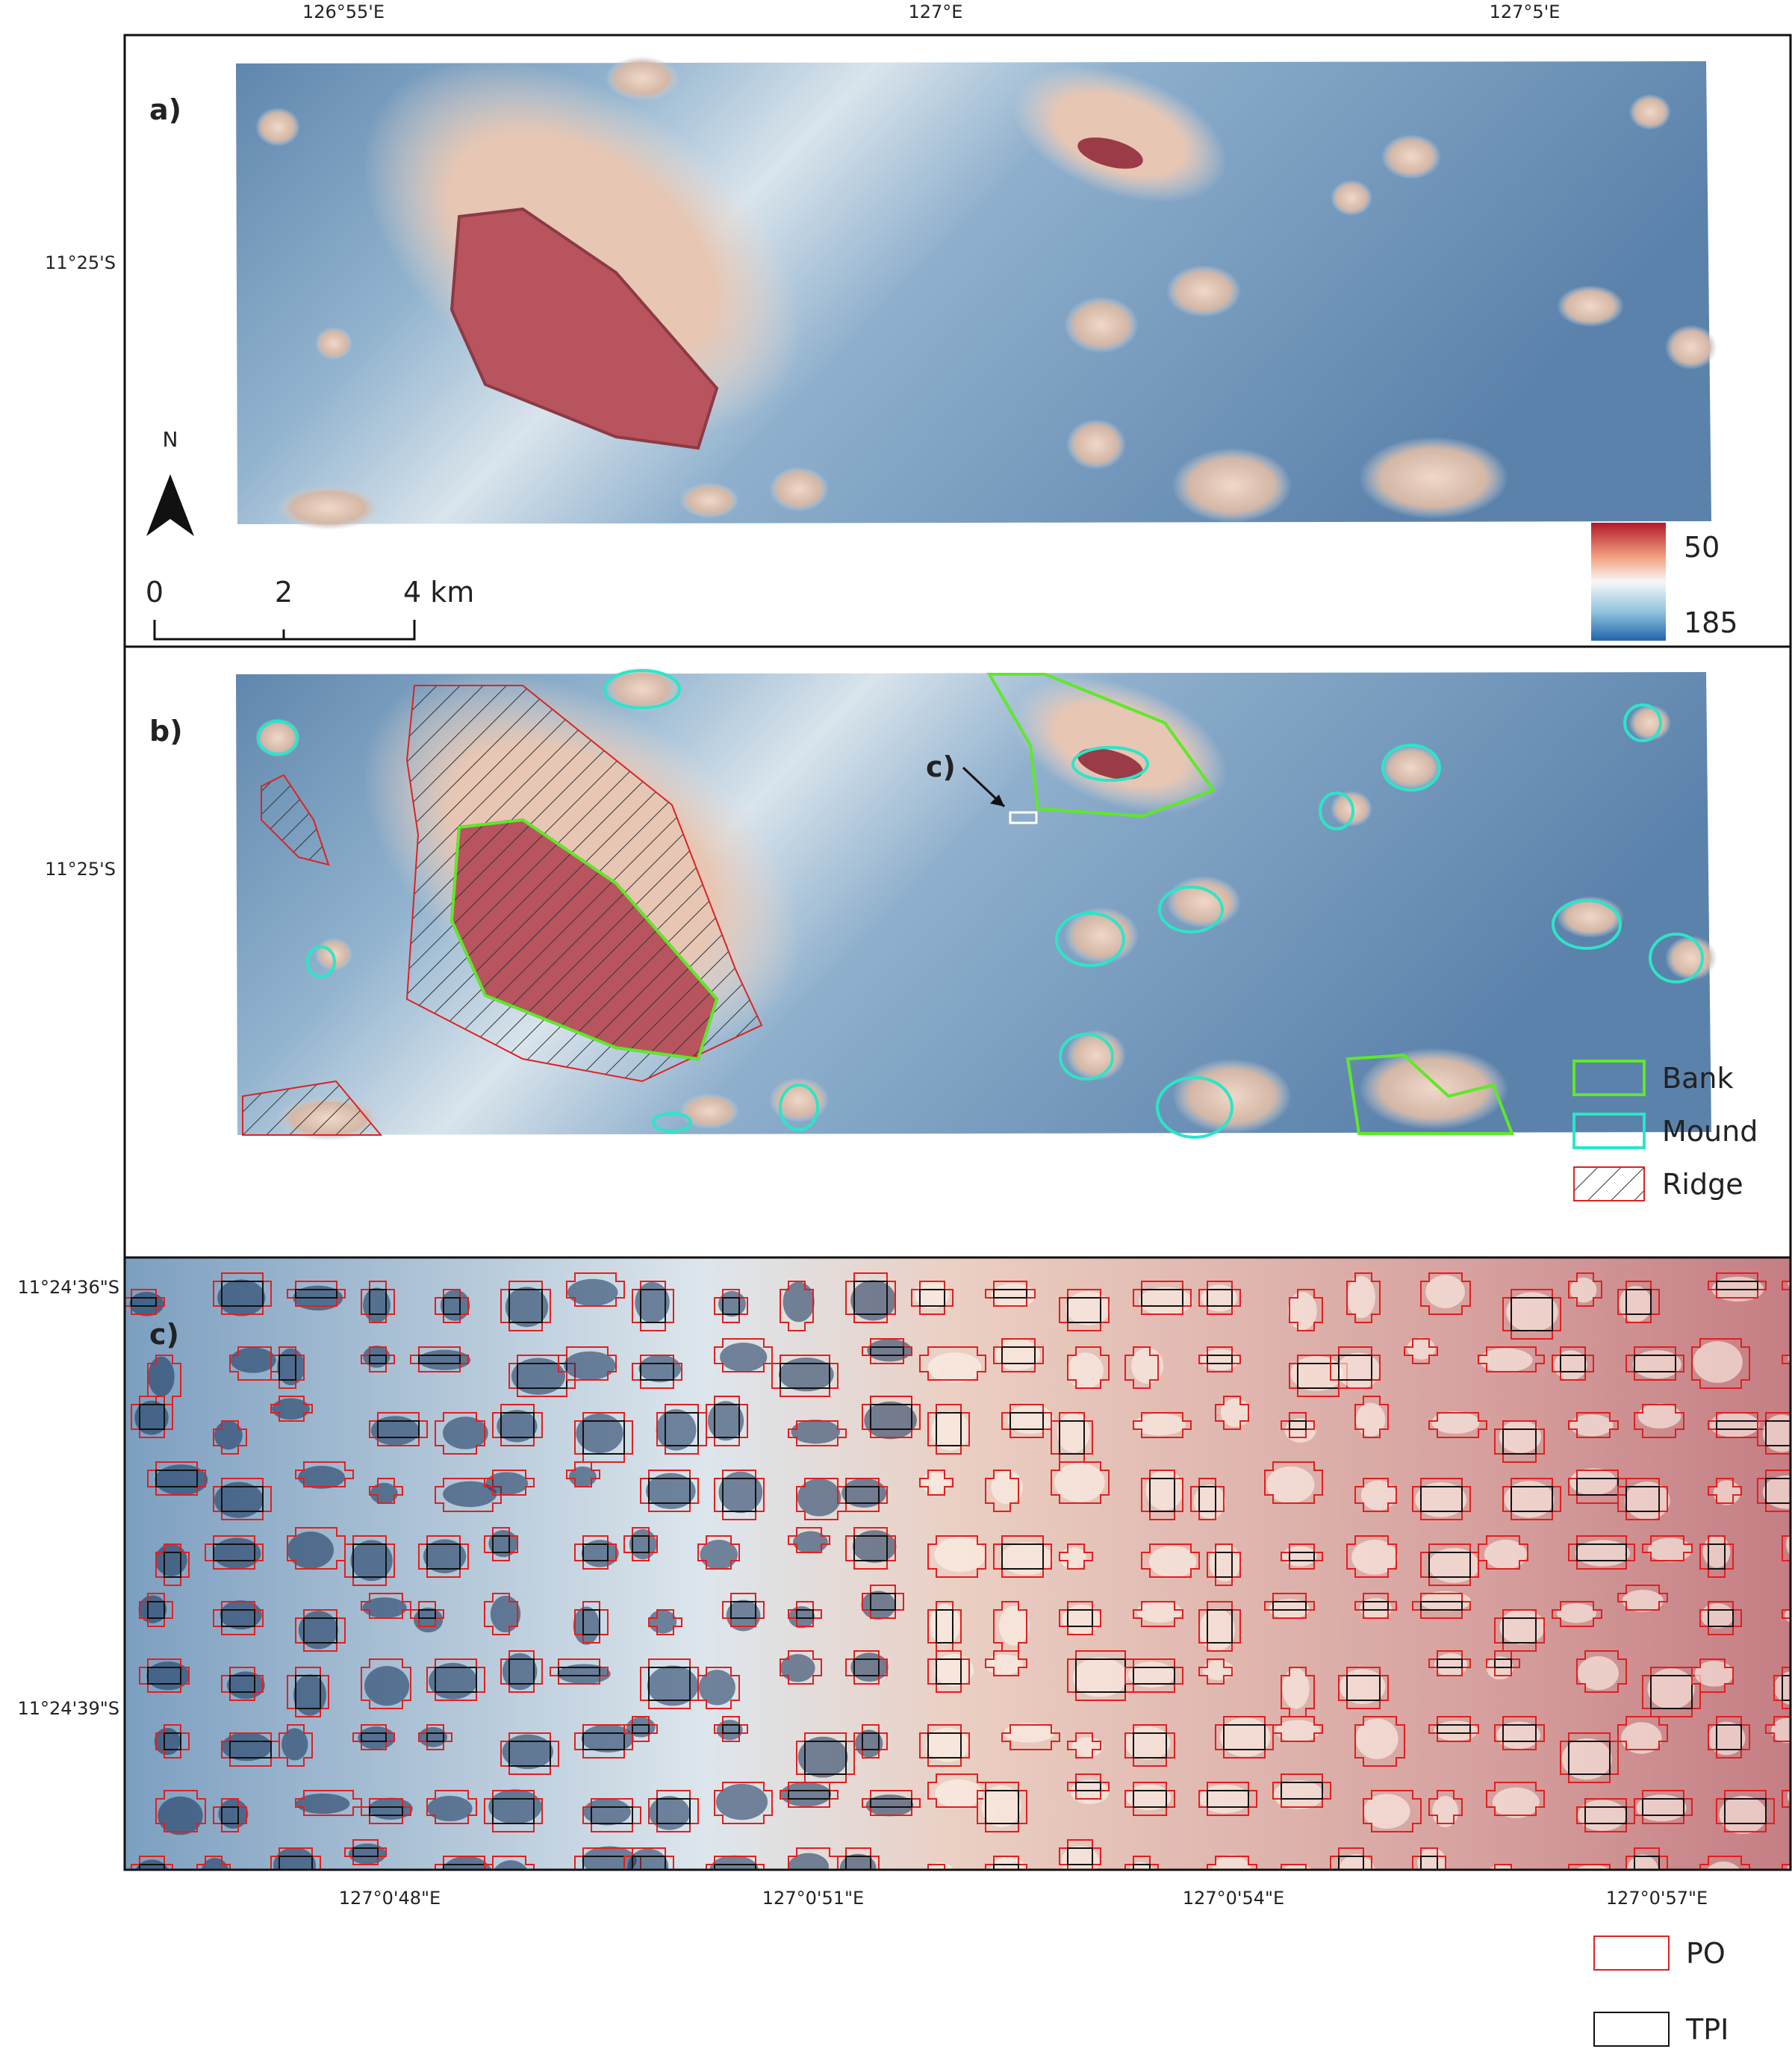 Image resolution: width=1792 pixels, height=2049 pixels. What do you see at coordinates (1609, 1078) in the screenshot?
I see `legend-swatch` at bounding box center [1609, 1078].